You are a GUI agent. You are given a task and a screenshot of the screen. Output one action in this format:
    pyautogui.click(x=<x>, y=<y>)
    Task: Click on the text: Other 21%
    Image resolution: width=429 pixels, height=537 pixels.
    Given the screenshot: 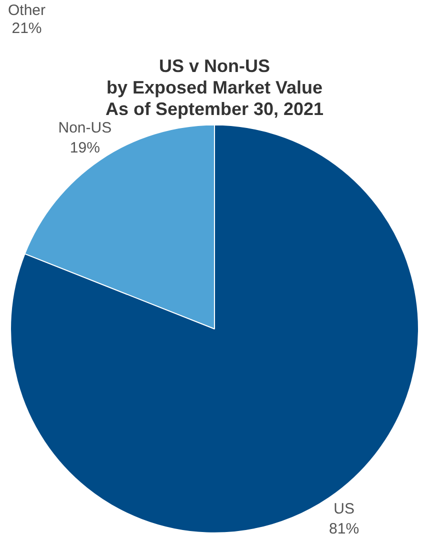 What is the action you would take?
    pyautogui.click(x=27, y=20)
    